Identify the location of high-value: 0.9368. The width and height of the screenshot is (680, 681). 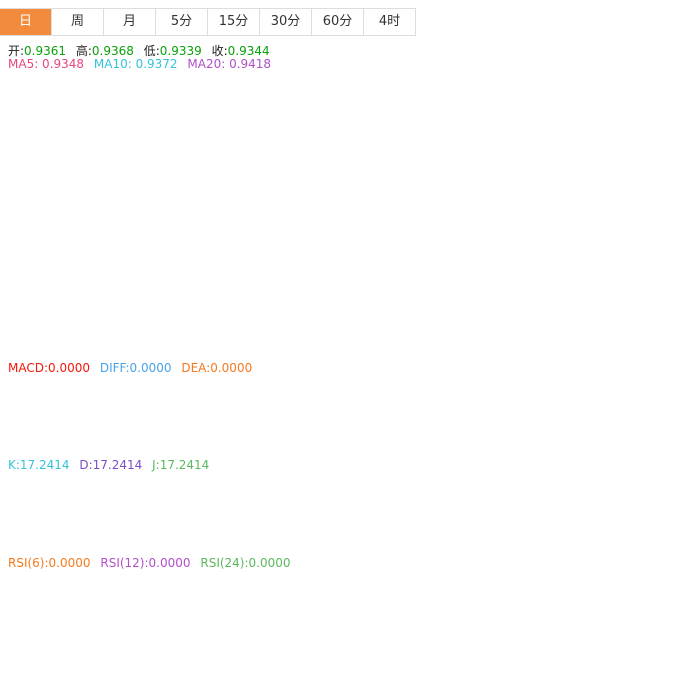
(112, 51).